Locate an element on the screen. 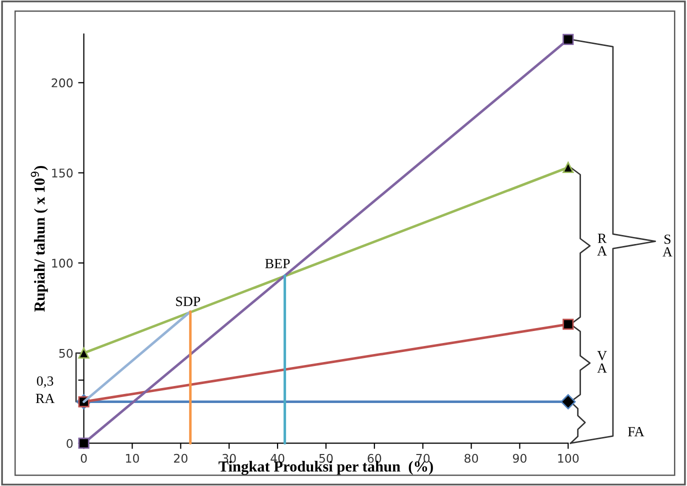  y-tick-label: 0 is located at coordinates (69, 443).